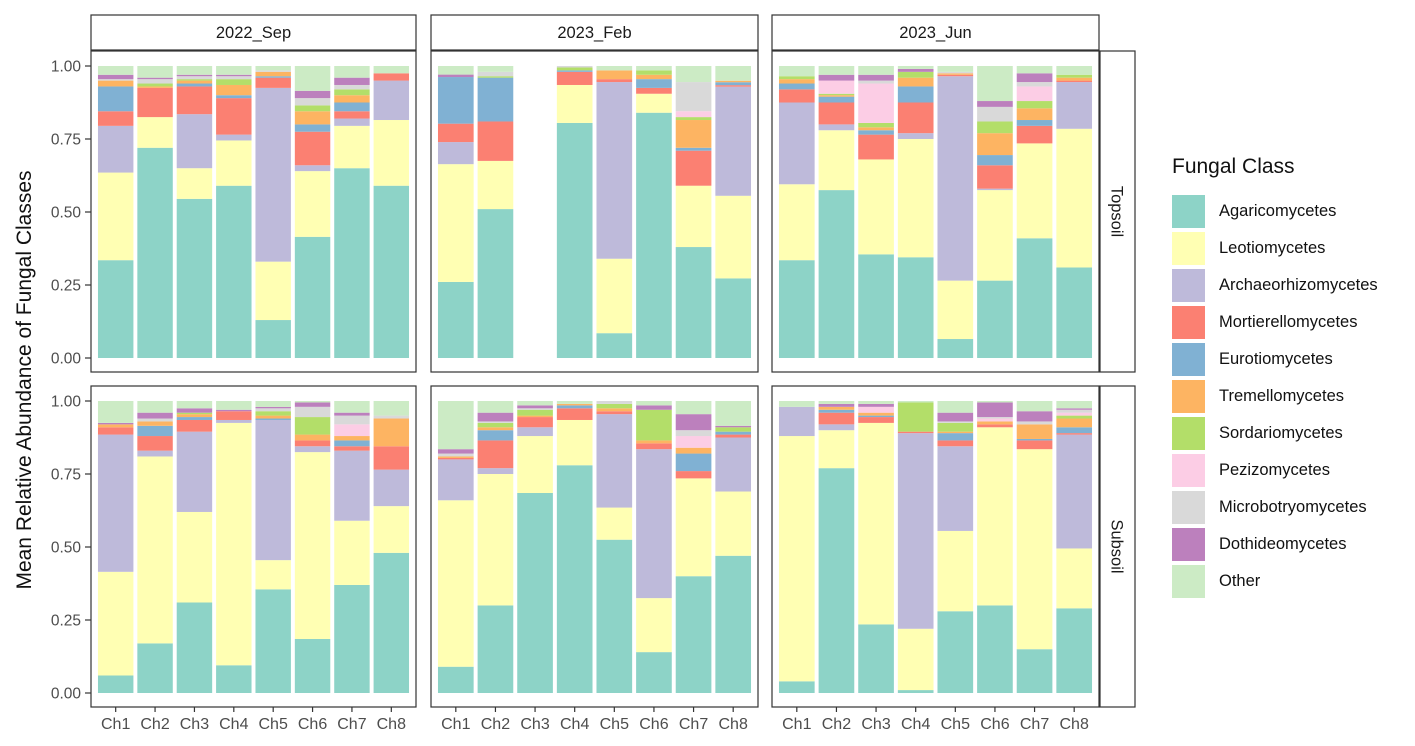 This screenshot has width=1415, height=746. Describe the element at coordinates (312, 443) in the screenshot. I see `bar-segment-Ch6-Mortierellomycetes` at that location.